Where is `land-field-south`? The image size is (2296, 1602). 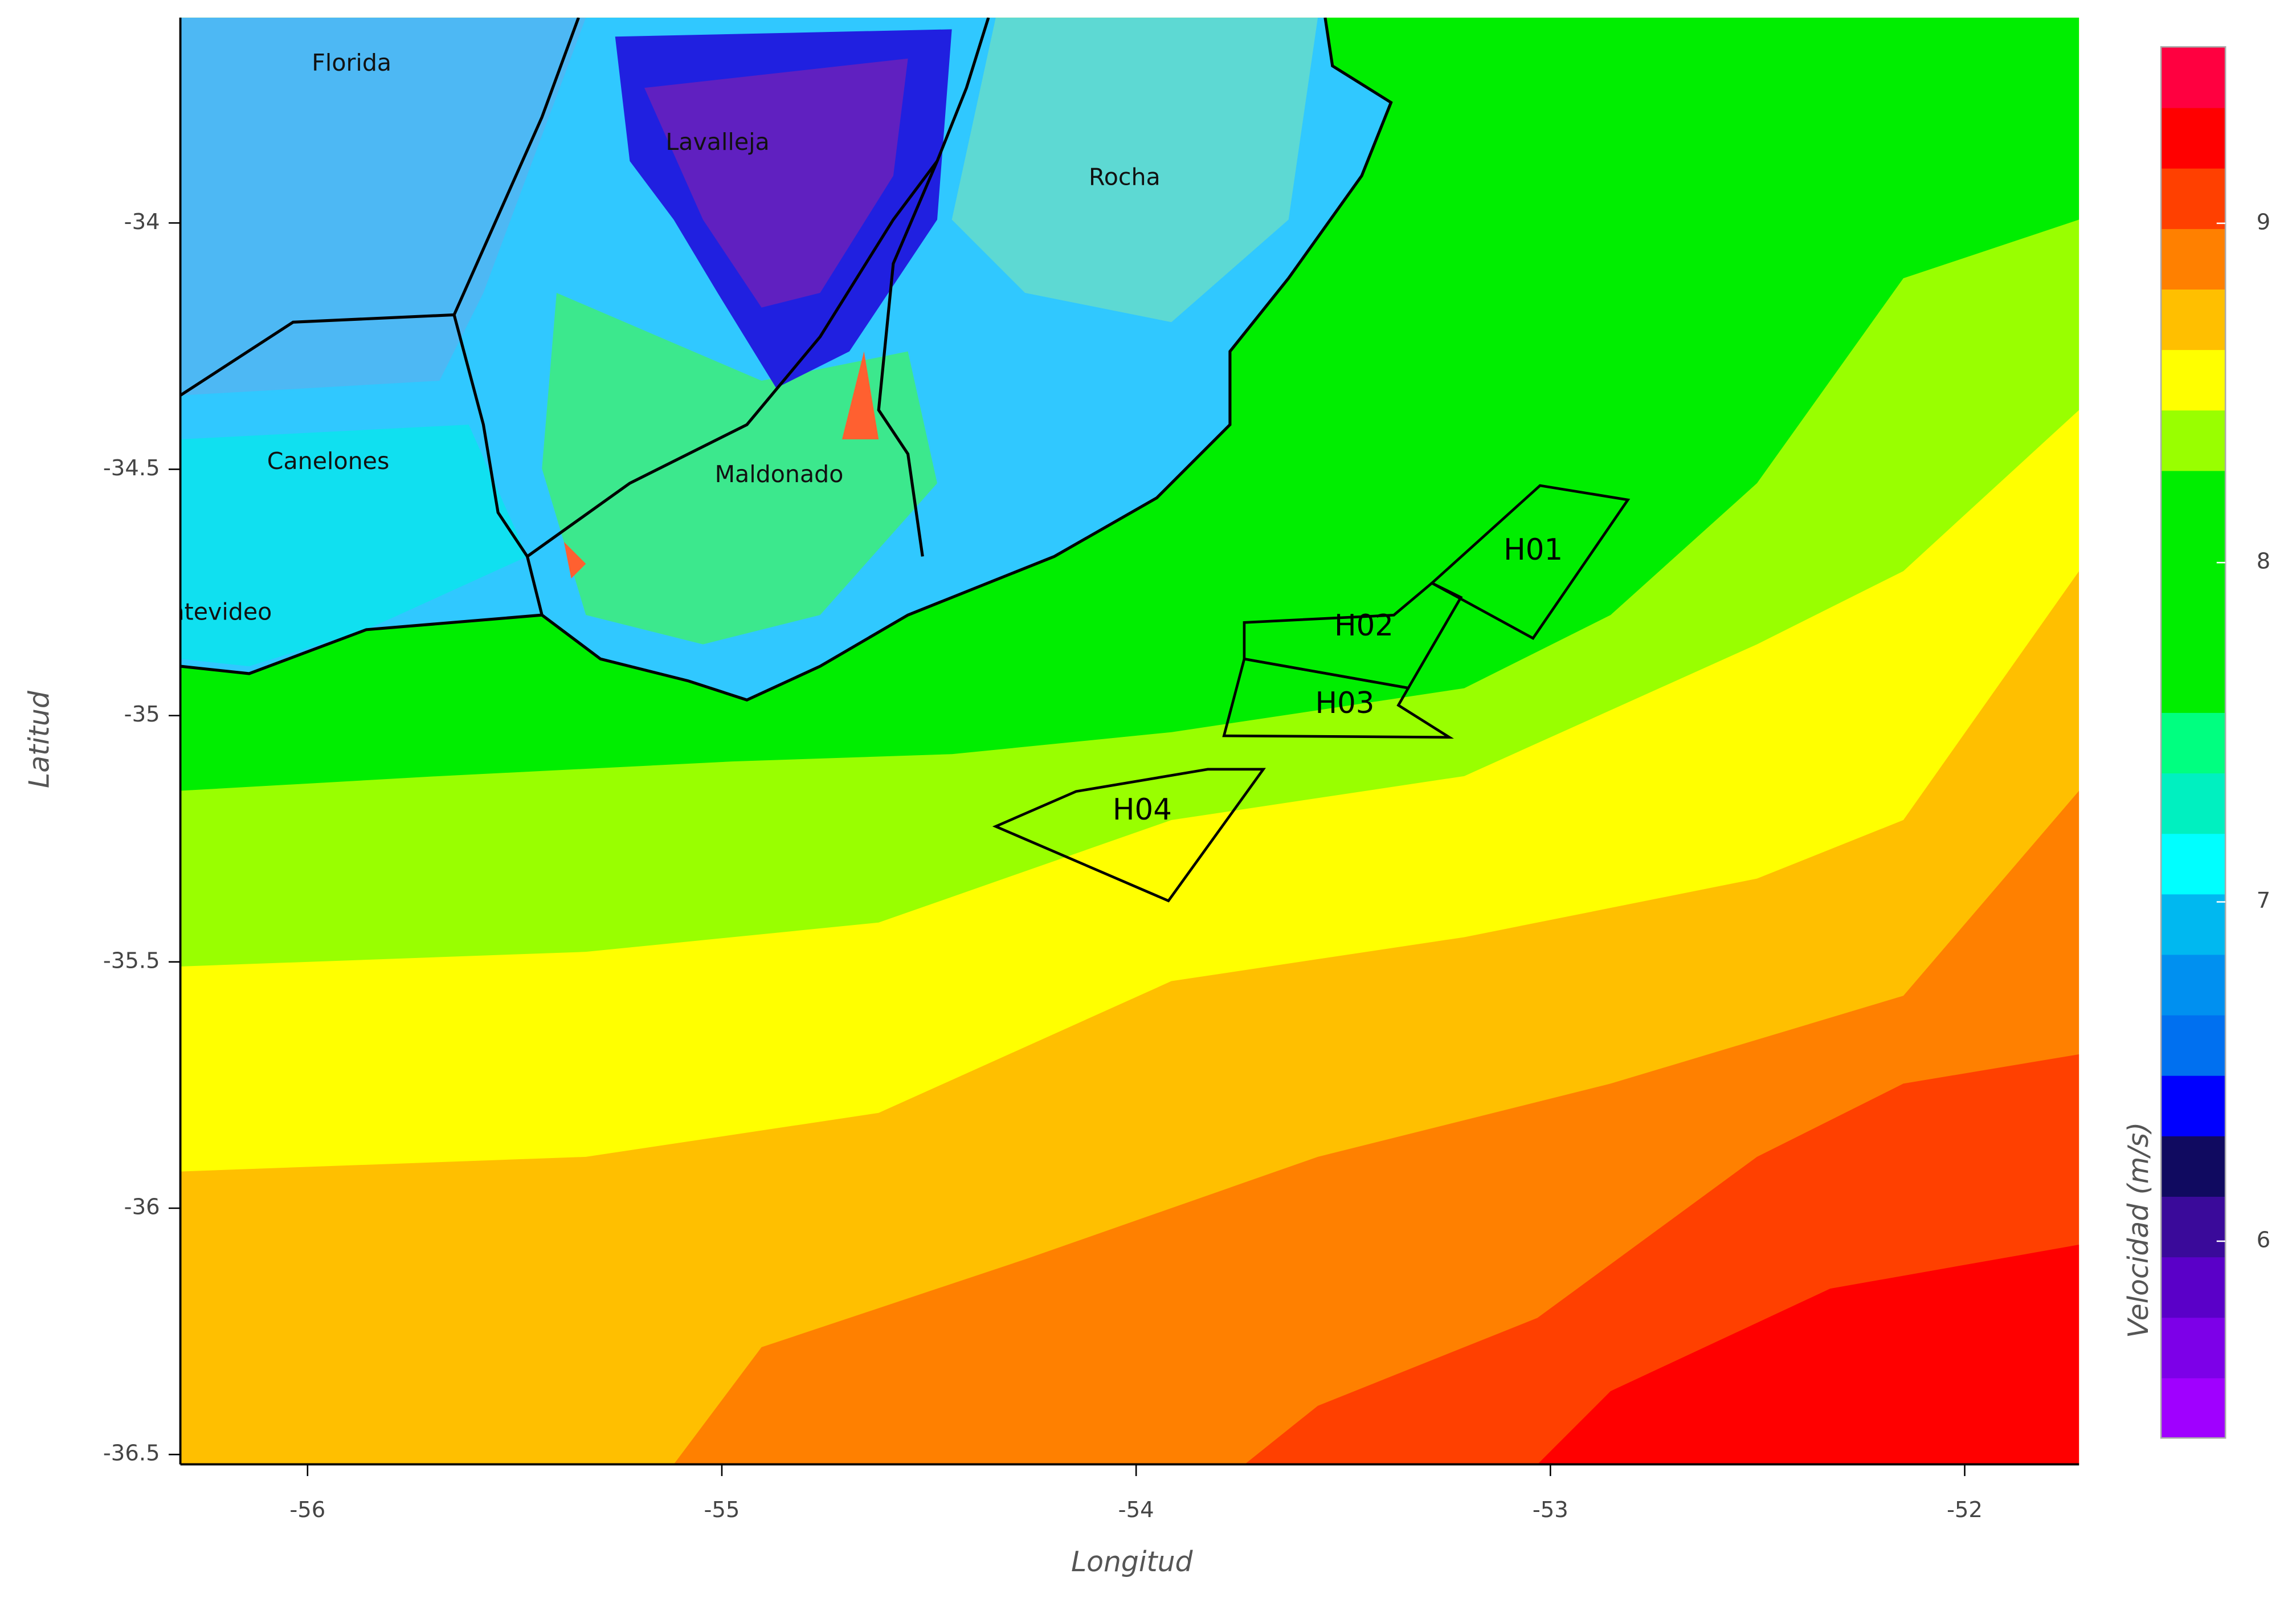
land-field-south is located at coordinates (354, 546).